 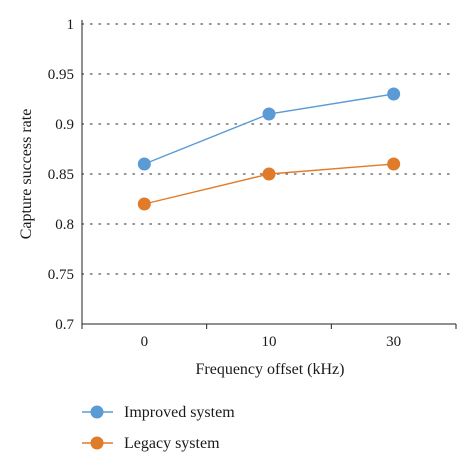 What do you see at coordinates (172, 443) in the screenshot?
I see `legend-label: Legacy system` at bounding box center [172, 443].